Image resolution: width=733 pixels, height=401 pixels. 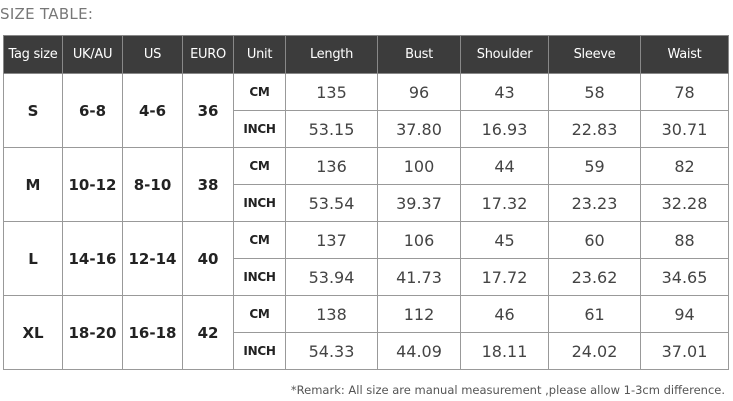 What do you see at coordinates (504, 314) in the screenshot?
I see `shoulder-cell: 46` at bounding box center [504, 314].